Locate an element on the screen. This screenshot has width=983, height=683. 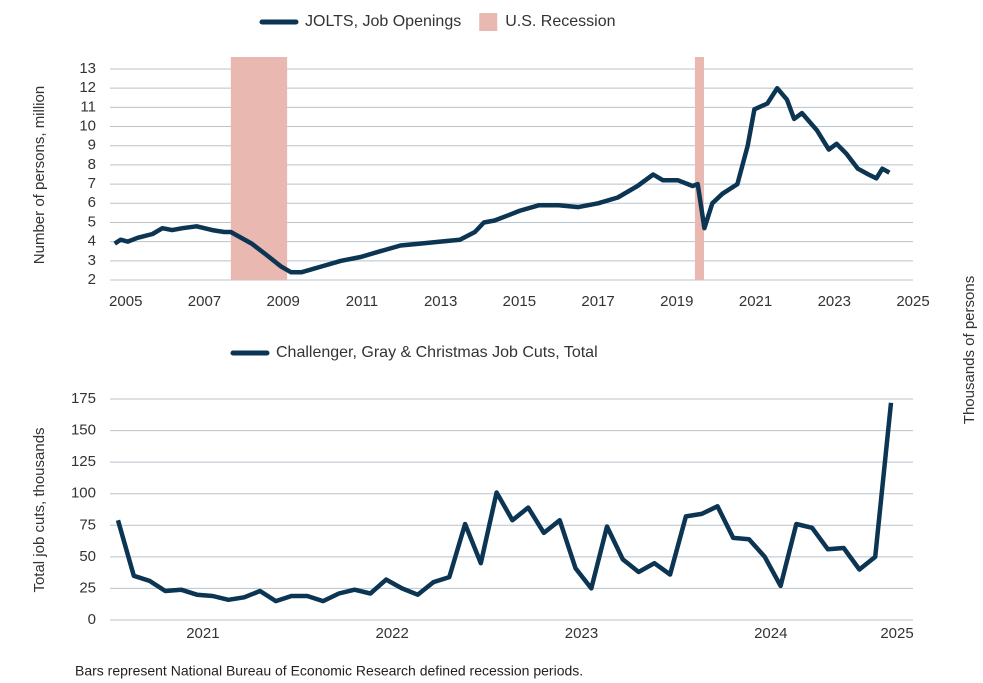
y-tick-label: 6 is located at coordinates (92, 202).